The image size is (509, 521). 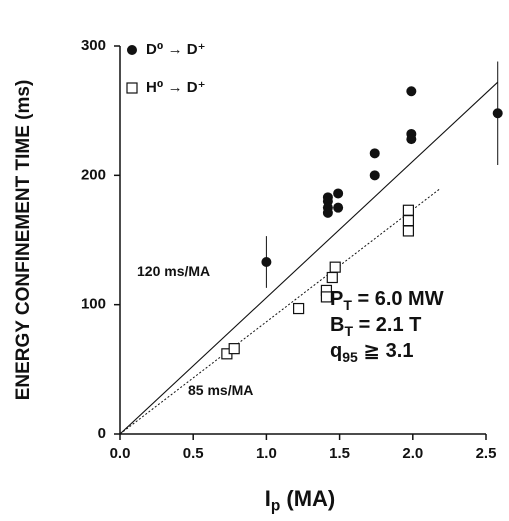 What do you see at coordinates (268, 498) in the screenshot?
I see `x-axis-title-base: I` at bounding box center [268, 498].